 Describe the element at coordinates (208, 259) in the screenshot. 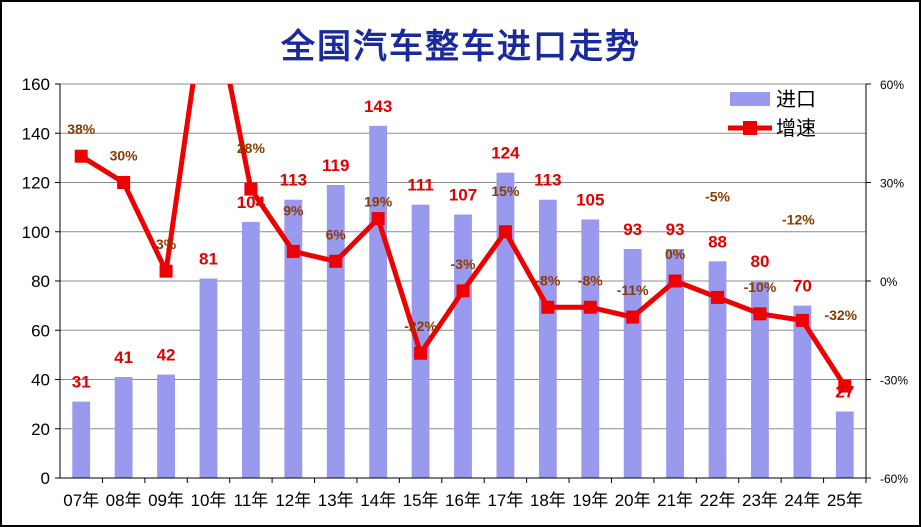

I see `bar-value-label: 81` at that location.